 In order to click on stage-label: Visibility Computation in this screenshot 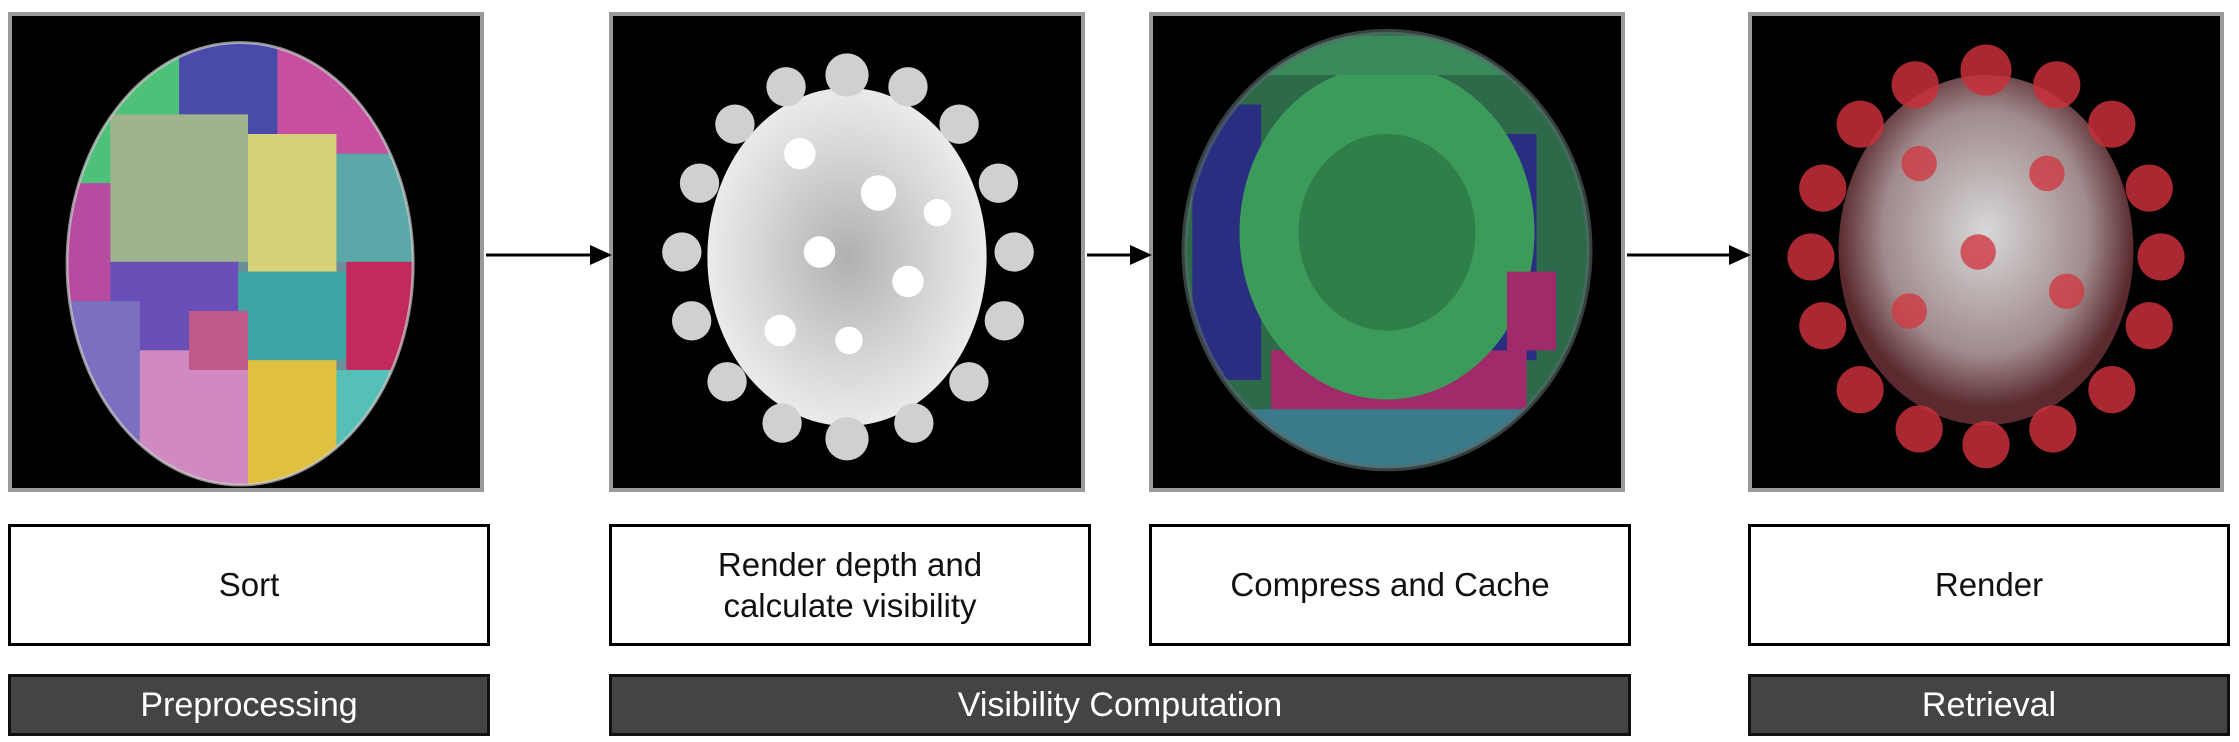, I will do `click(1120, 704)`.